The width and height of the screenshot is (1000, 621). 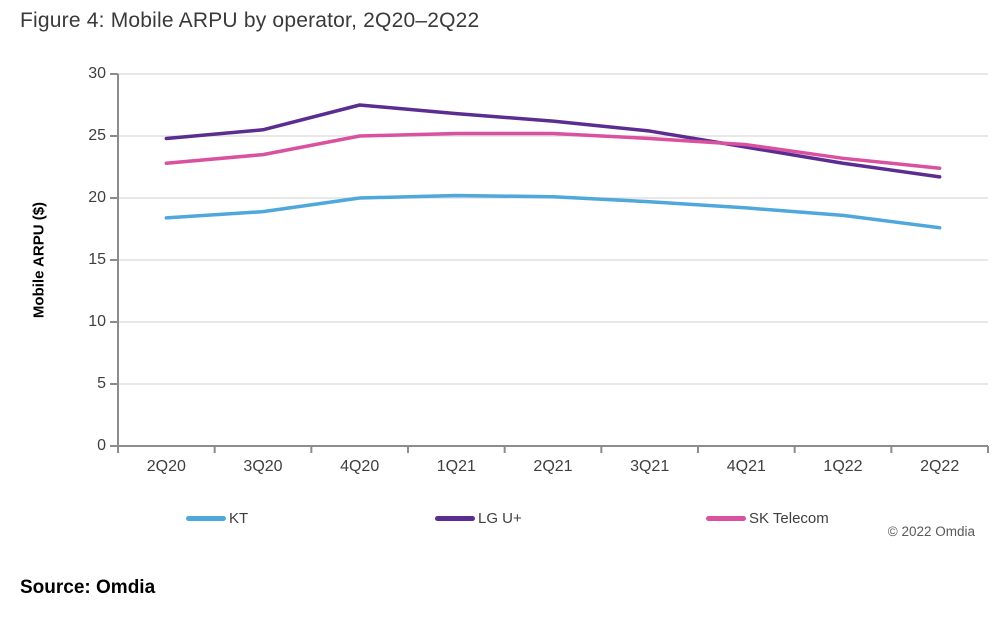 I want to click on x-tick-label: 4Q21, so click(x=746, y=466).